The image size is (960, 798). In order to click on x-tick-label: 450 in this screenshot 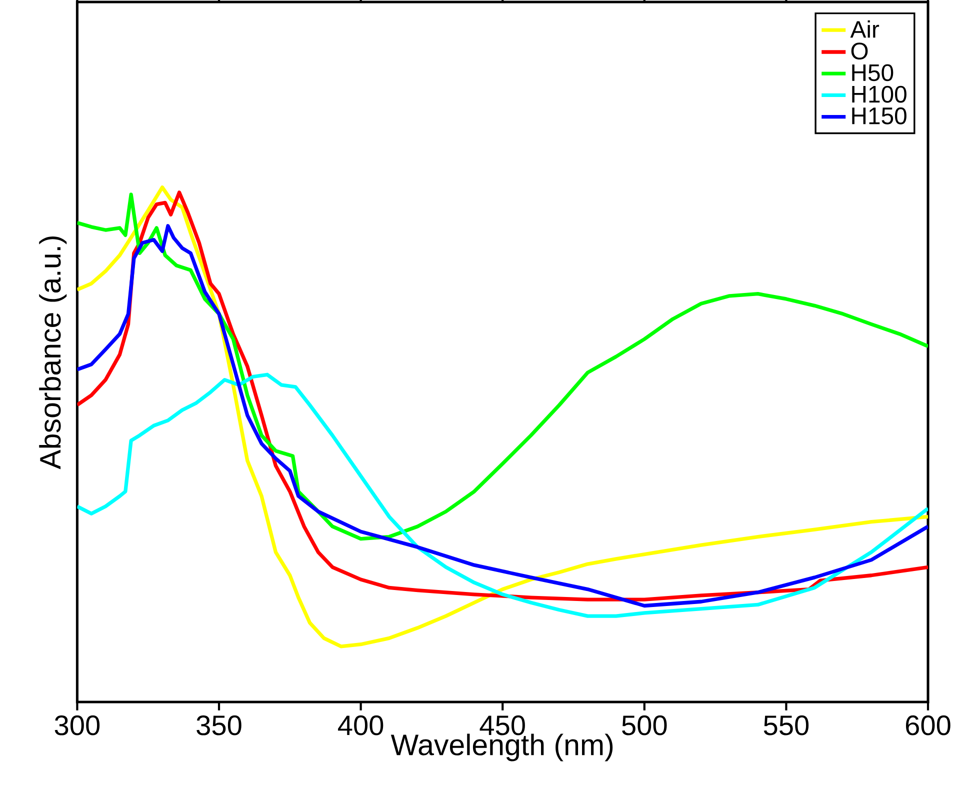, I will do `click(502, 725)`.